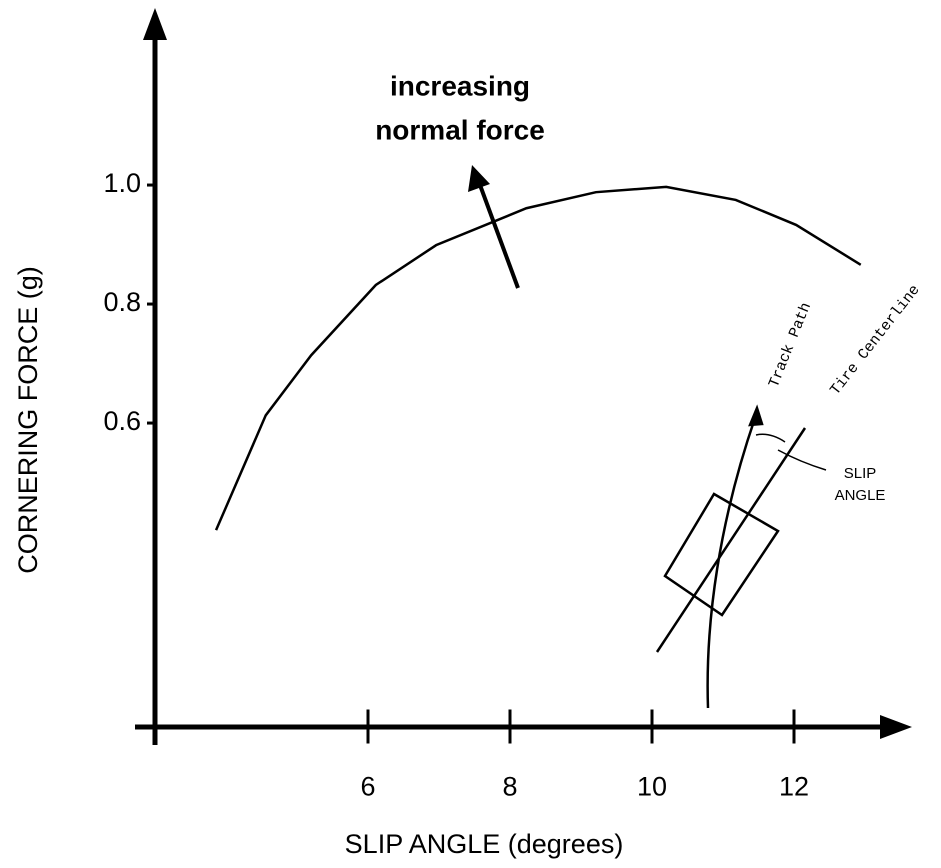  Describe the element at coordinates (460, 85) in the screenshot. I see `annotation: increasing` at that location.